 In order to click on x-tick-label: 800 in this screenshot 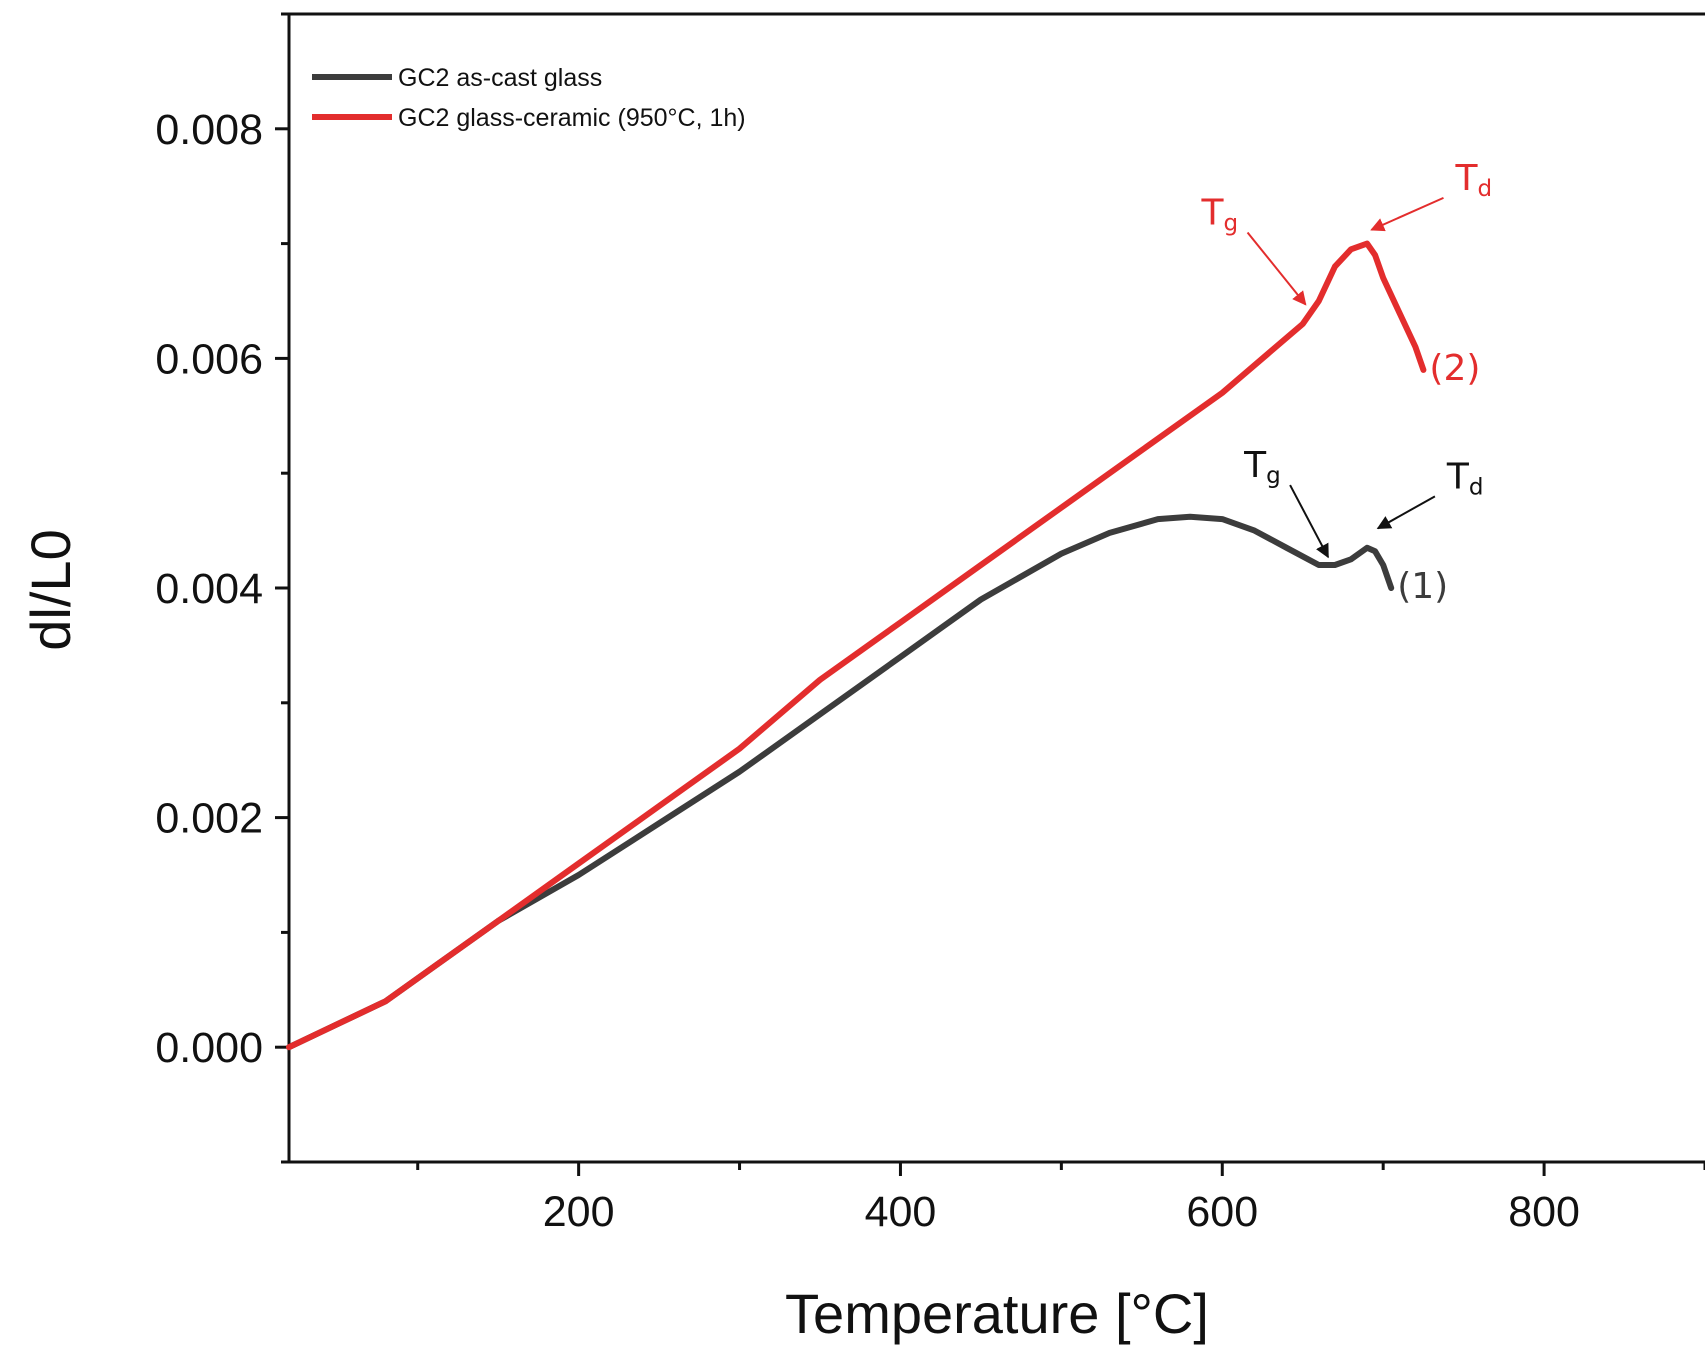, I will do `click(1544, 1212)`.